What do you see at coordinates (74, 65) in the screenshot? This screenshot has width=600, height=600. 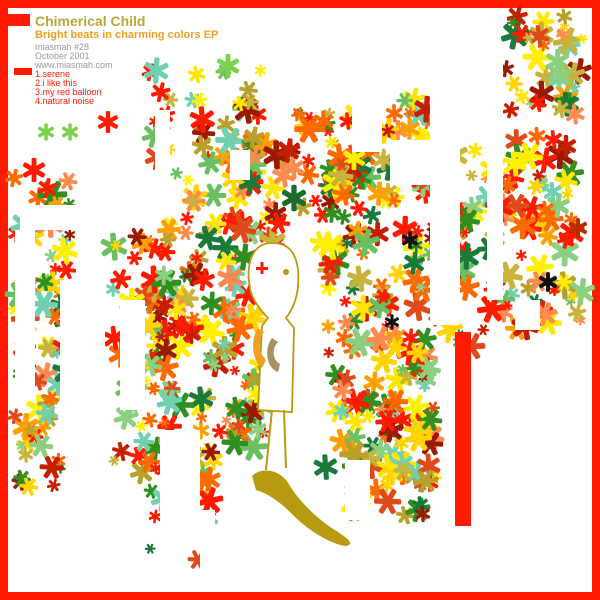 I see `label-website: www.miasmah.com` at bounding box center [74, 65].